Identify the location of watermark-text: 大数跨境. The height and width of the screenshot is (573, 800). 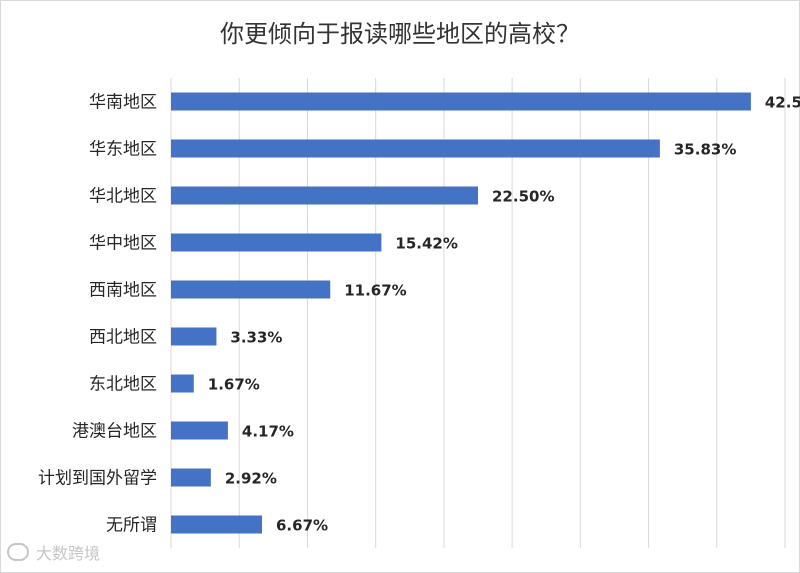
(68, 553).